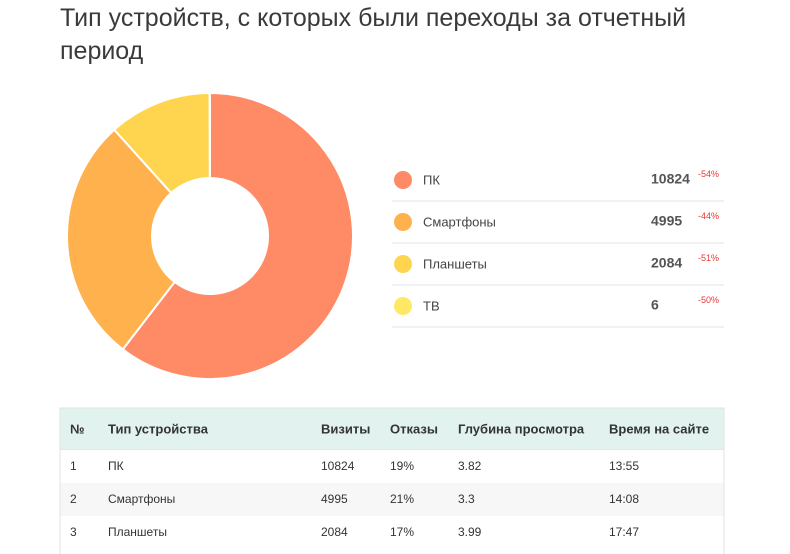 The height and width of the screenshot is (554, 790). What do you see at coordinates (466, 499) in the screenshot?
I see `table-cell: 3.3` at bounding box center [466, 499].